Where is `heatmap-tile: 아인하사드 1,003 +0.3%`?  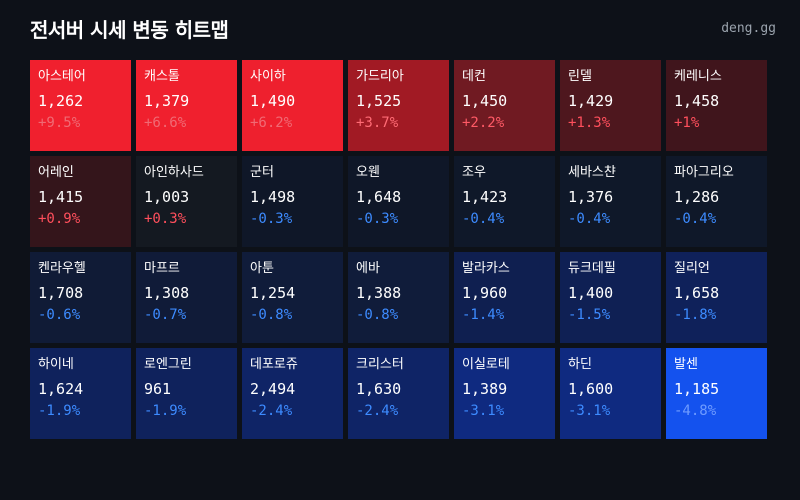
heatmap-tile: 아인하사드 1,003 +0.3% is located at coordinates (186, 201).